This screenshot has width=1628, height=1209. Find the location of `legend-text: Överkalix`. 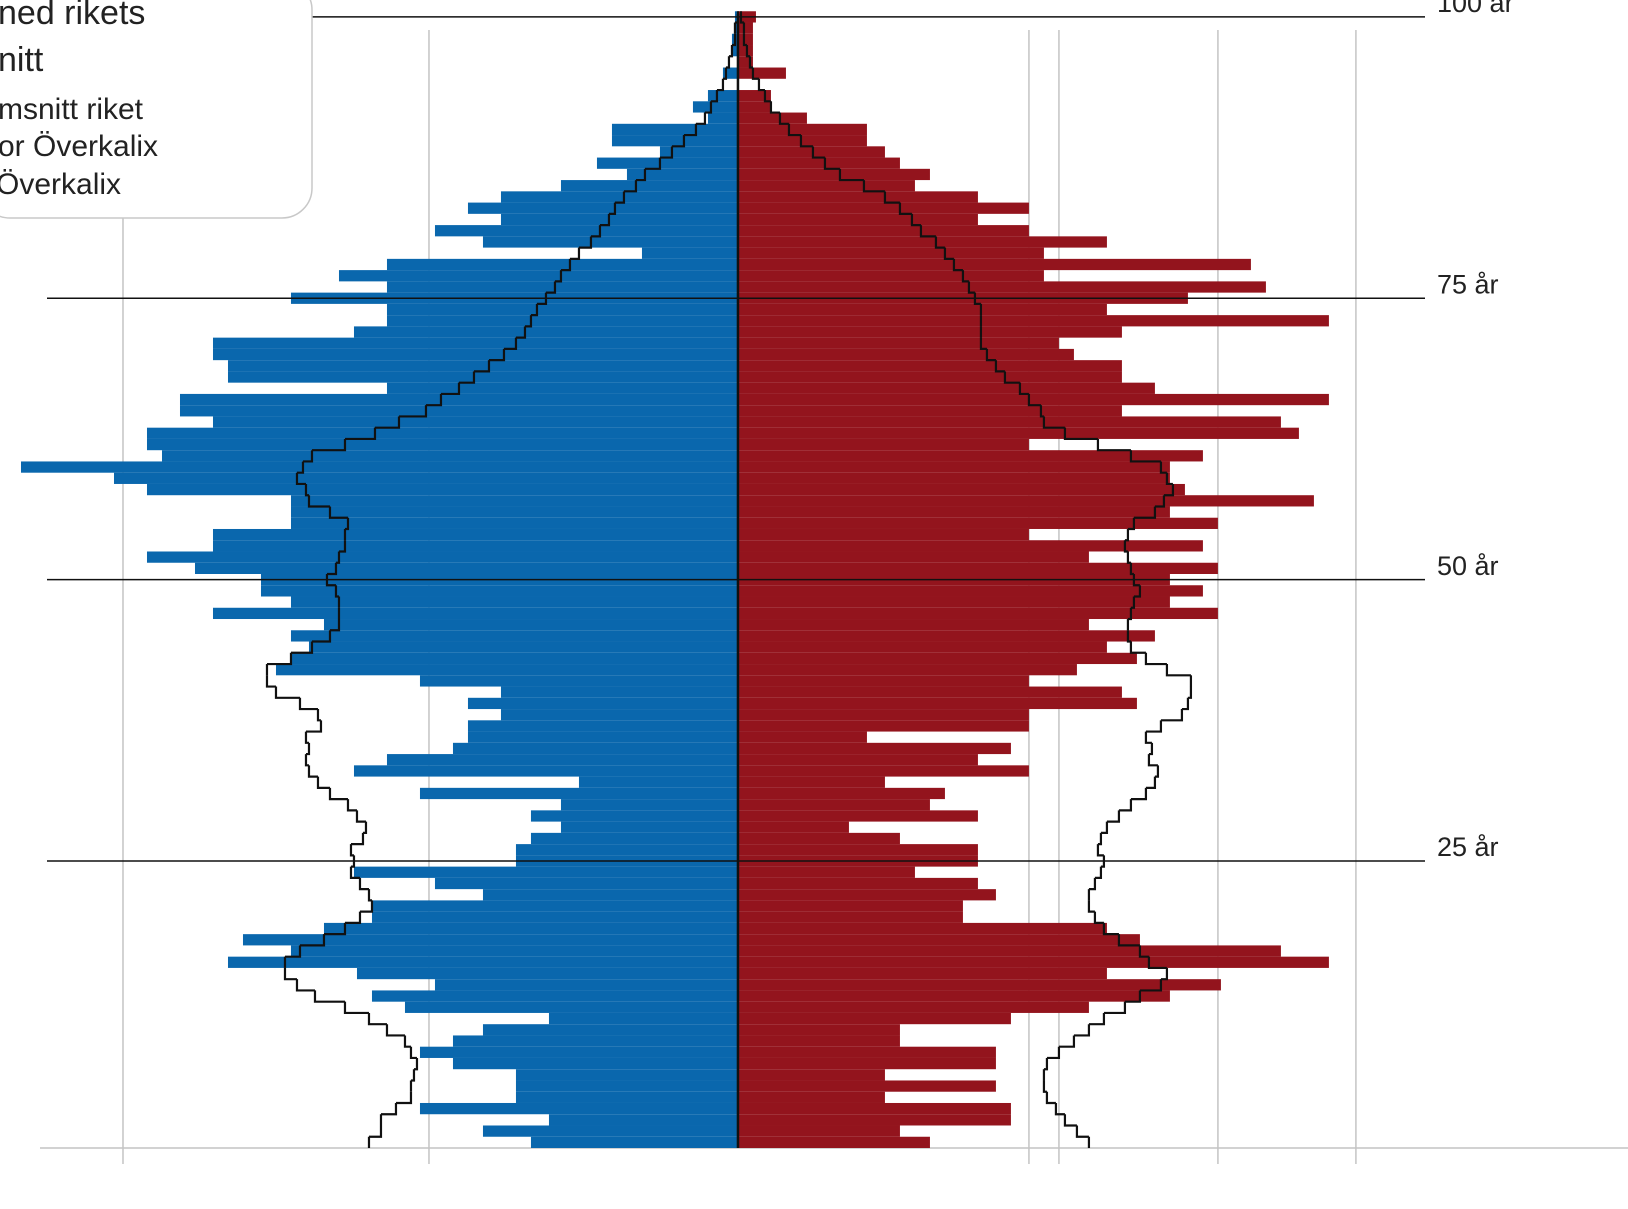

legend-text: Överkalix is located at coordinates (60, 184).